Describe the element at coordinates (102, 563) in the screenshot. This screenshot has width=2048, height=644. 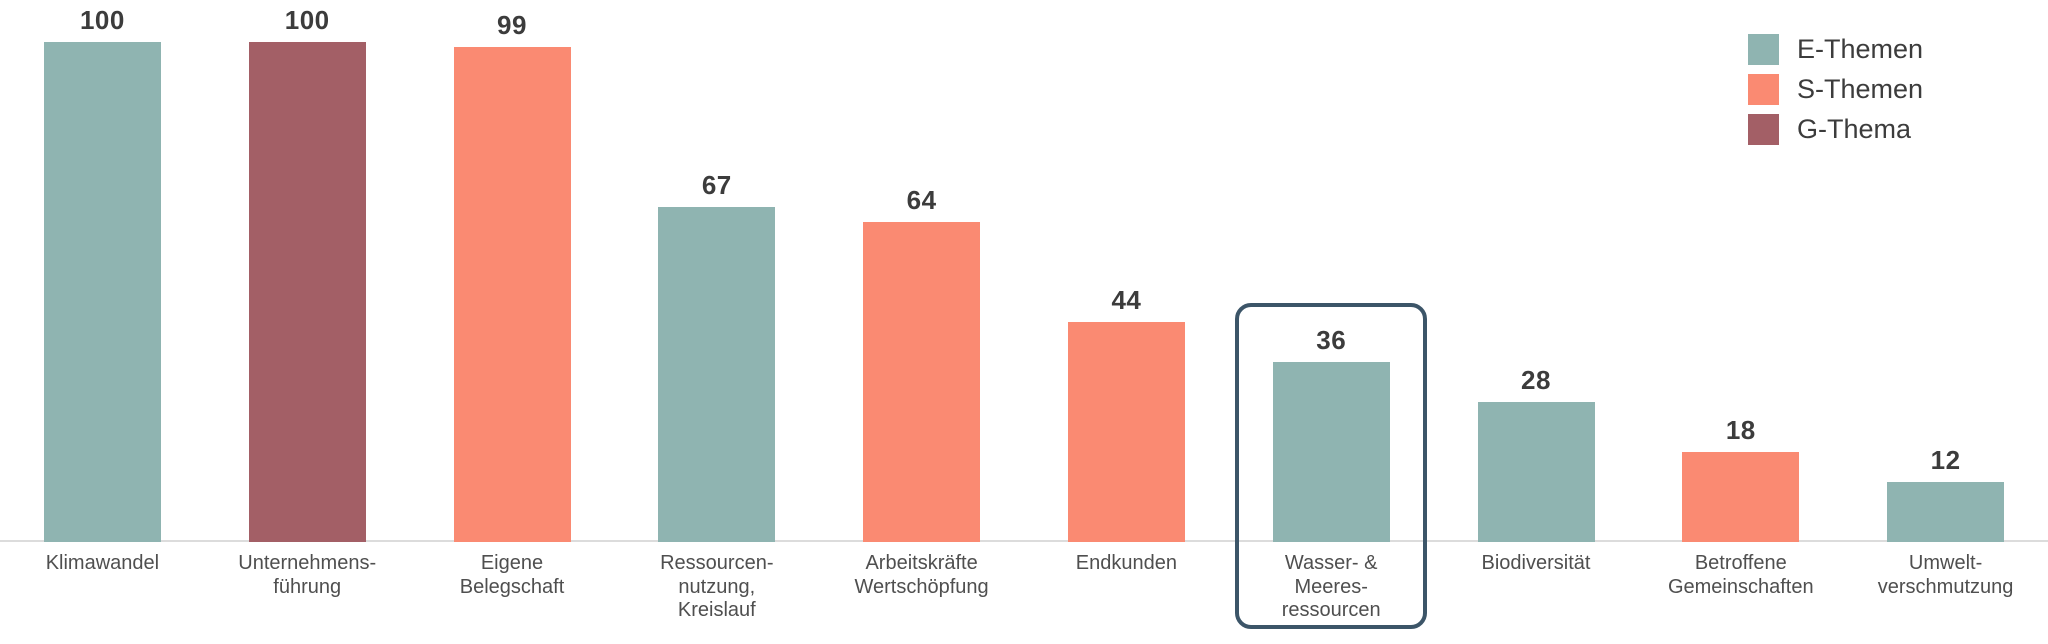
I see `category-label: Klimawandel` at that location.